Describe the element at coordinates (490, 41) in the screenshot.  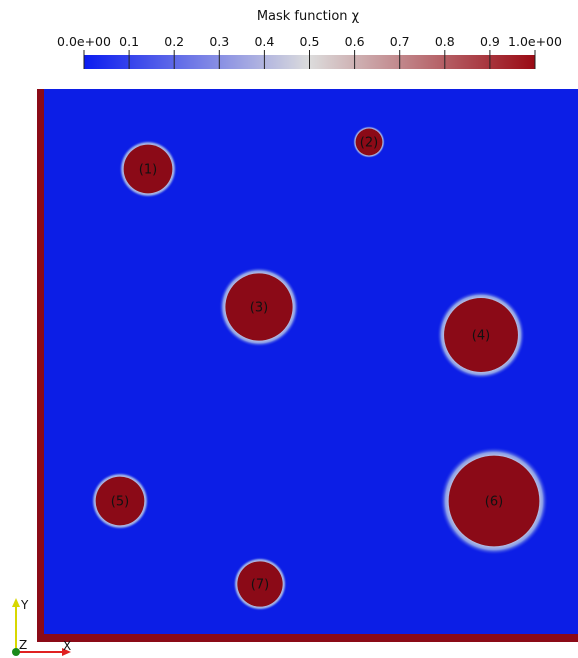
I see `colorbar-tick-label: 0.9` at that location.